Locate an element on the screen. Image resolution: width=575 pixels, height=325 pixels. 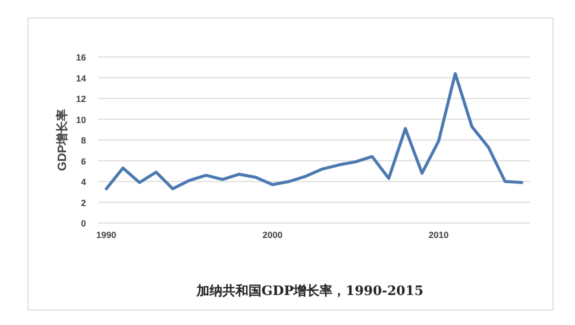
y-tick-label: 12 is located at coordinates (81, 99).